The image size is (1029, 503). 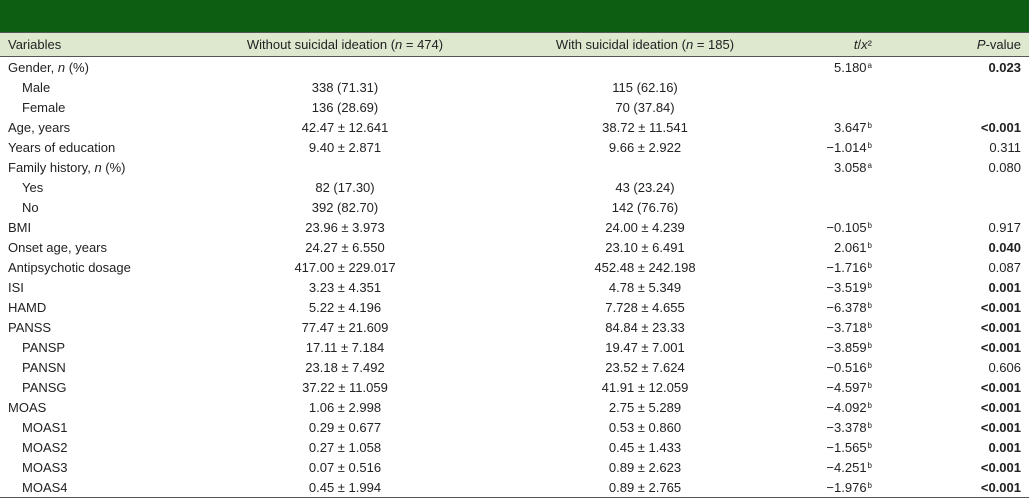 I want to click on p-value: 0.087, so click(x=1004, y=267).